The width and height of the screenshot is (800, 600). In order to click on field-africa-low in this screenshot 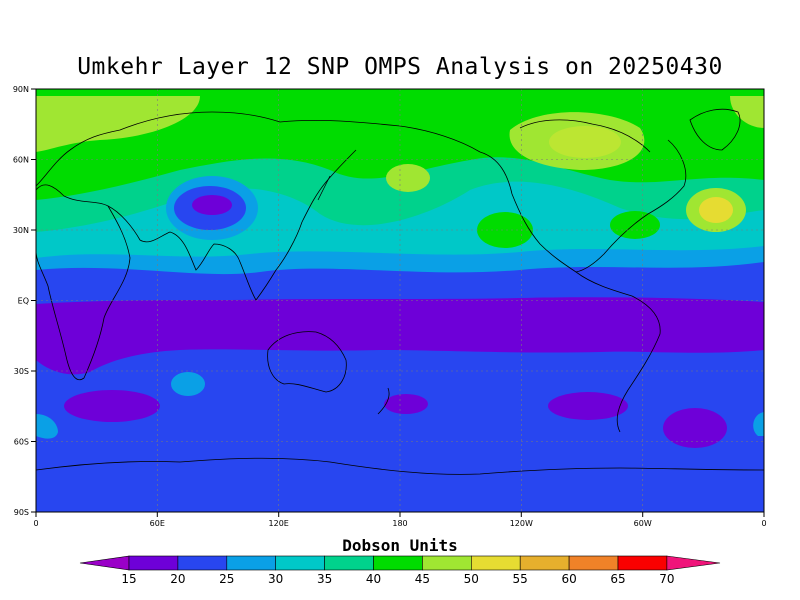, I will do `click(112, 406)`.